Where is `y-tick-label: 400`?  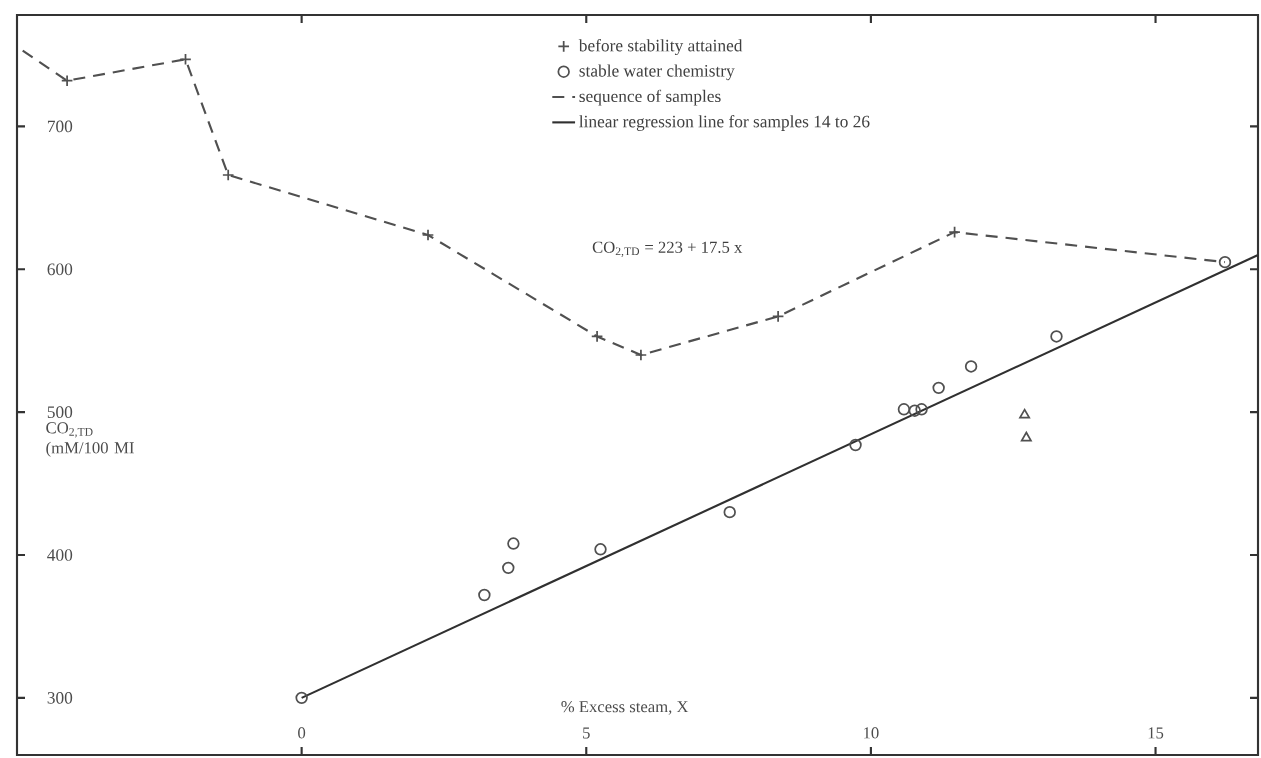 y-tick-label: 400 is located at coordinates (60, 555).